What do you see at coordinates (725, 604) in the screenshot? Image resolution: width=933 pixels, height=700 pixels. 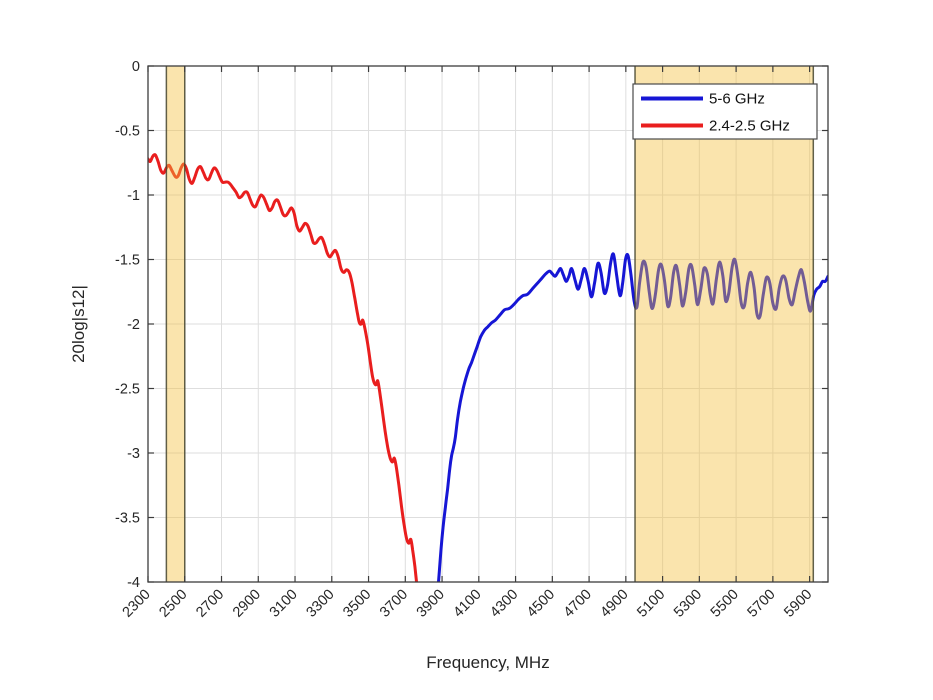 I see `x-tick-label-5500: 5500` at bounding box center [725, 604].